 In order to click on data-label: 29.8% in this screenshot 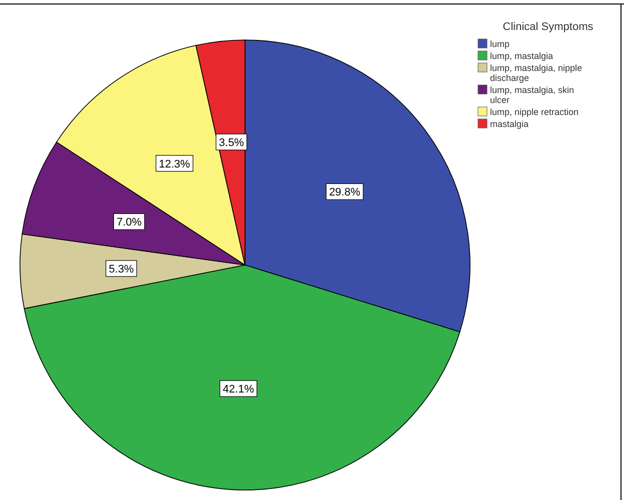, I will do `click(344, 192)`.